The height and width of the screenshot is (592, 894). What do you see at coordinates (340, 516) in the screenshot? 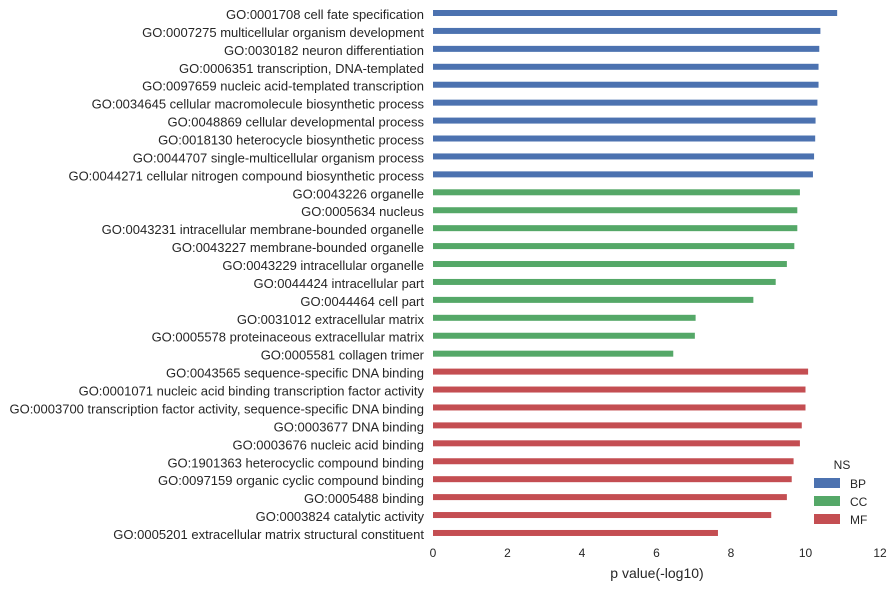
I see `category-tick-label: GO:0003824 catalytic activity` at bounding box center [340, 516].